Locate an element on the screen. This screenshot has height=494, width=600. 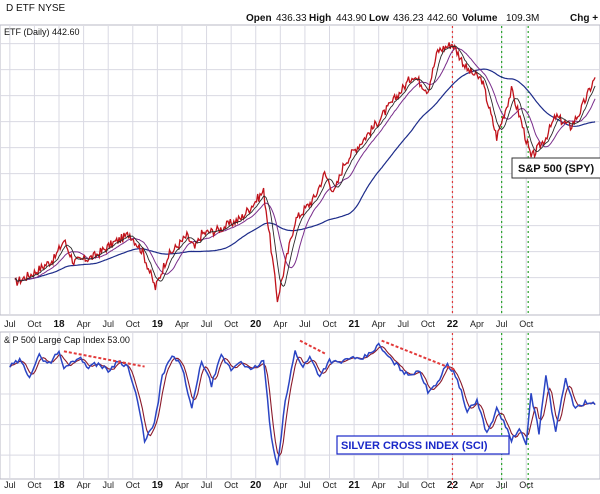
sci-signal-markers is located at coordinates (490, 411).